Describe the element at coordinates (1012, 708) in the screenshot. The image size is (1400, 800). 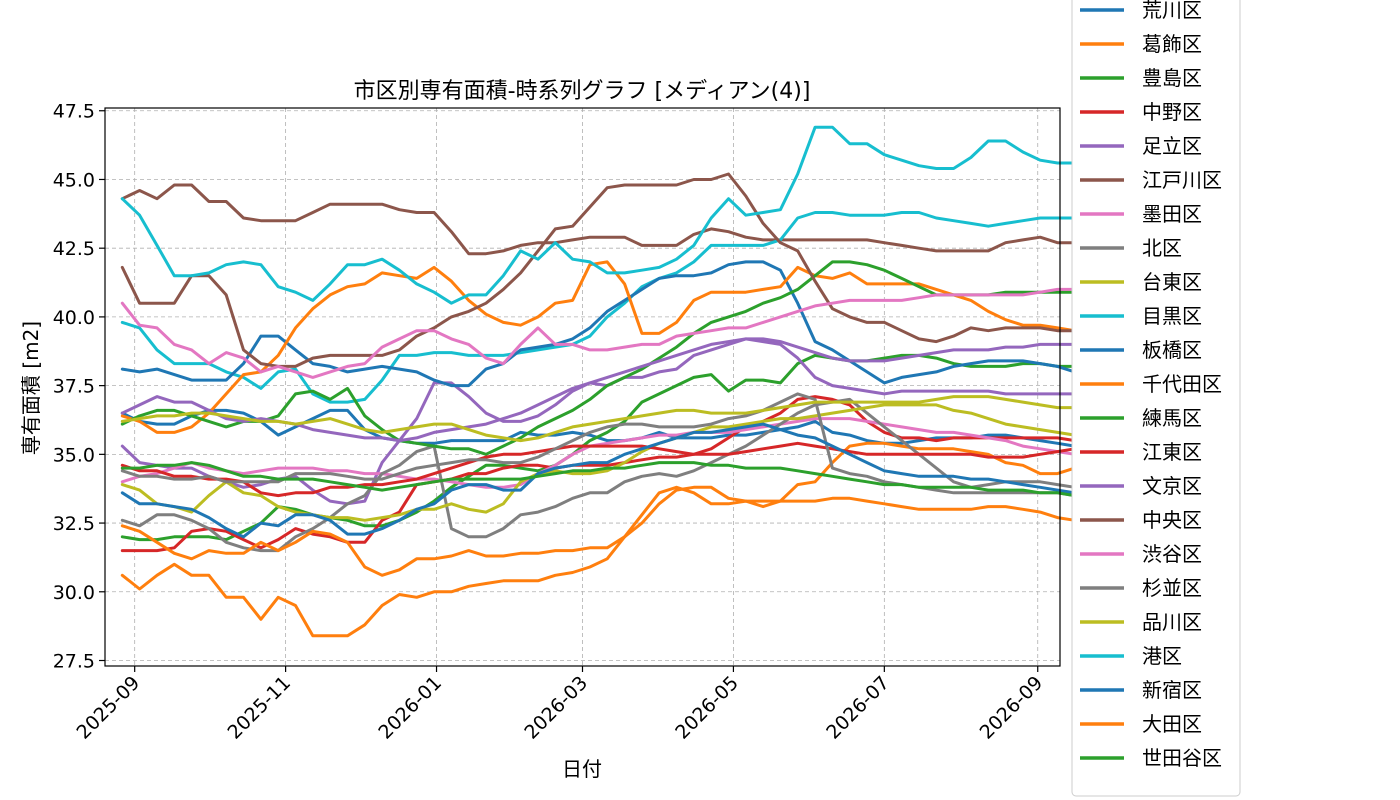
I see `x-tick-label: 2026-09` at that location.